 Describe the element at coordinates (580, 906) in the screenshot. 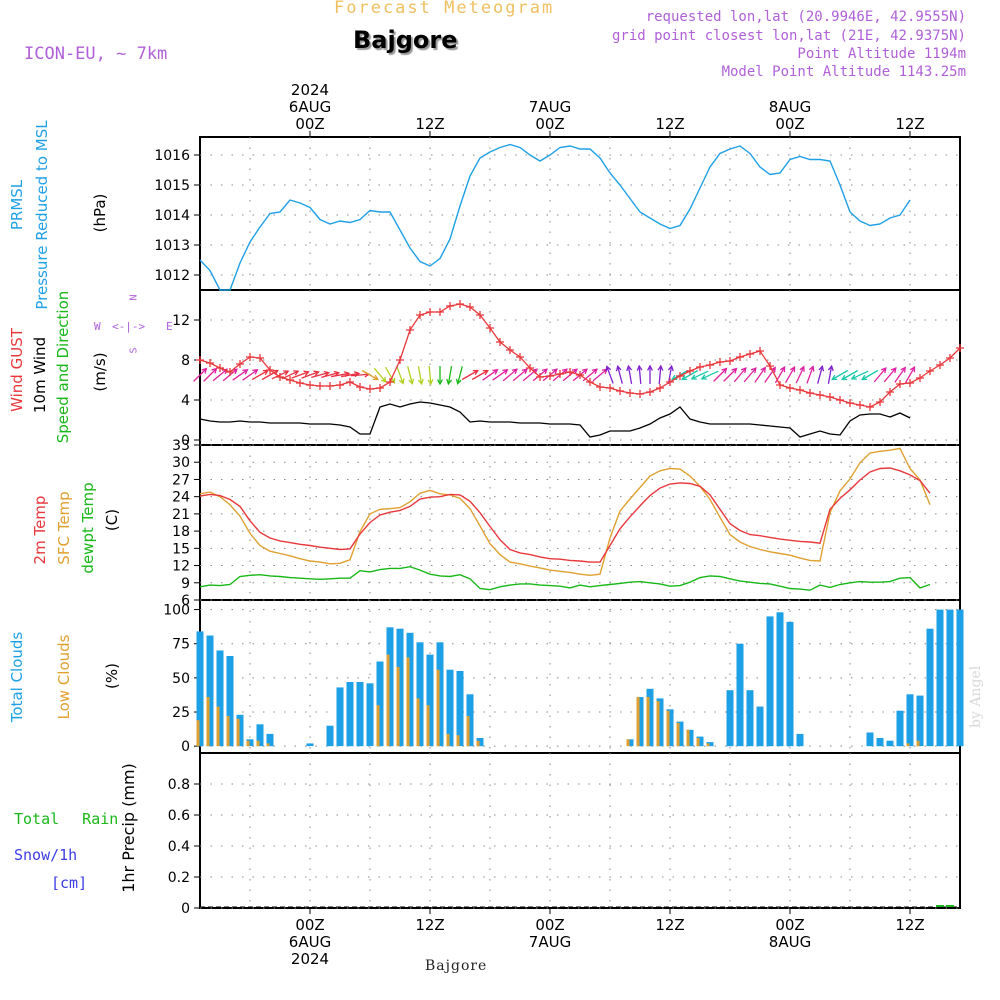

I see `precip-series` at that location.